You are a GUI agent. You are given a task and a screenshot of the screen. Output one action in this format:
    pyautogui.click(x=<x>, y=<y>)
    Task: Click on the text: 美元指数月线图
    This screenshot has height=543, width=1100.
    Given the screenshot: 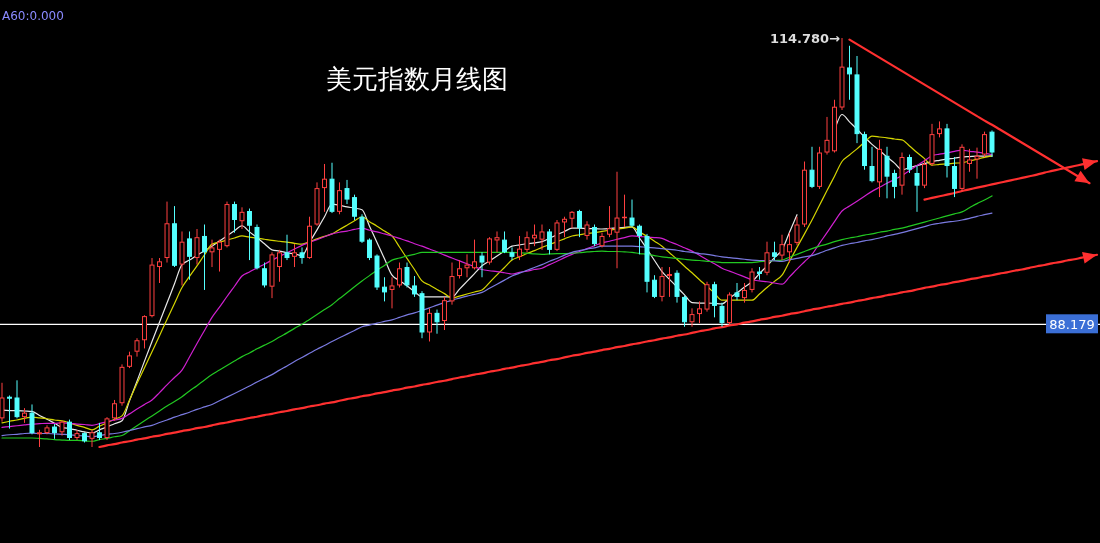 What is the action you would take?
    pyautogui.click(x=417, y=79)
    